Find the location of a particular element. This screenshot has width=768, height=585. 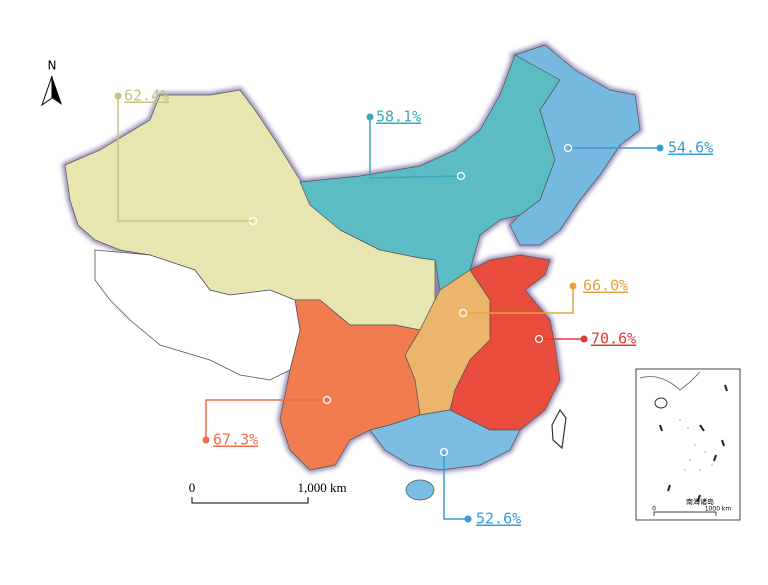

region-label: 58.1% is located at coordinates (398, 117).